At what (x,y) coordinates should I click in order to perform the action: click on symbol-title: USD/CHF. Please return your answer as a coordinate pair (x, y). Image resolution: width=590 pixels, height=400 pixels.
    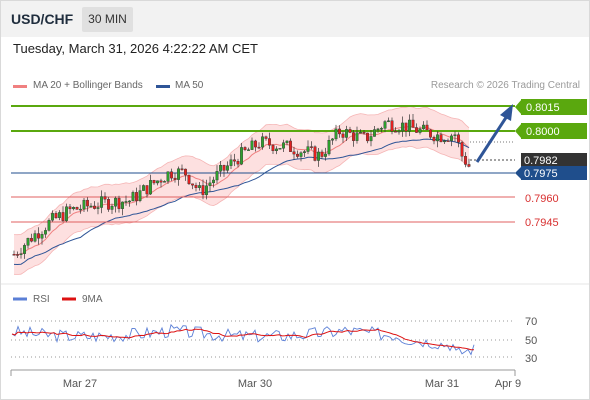
    Looking at the image, I should click on (42, 19).